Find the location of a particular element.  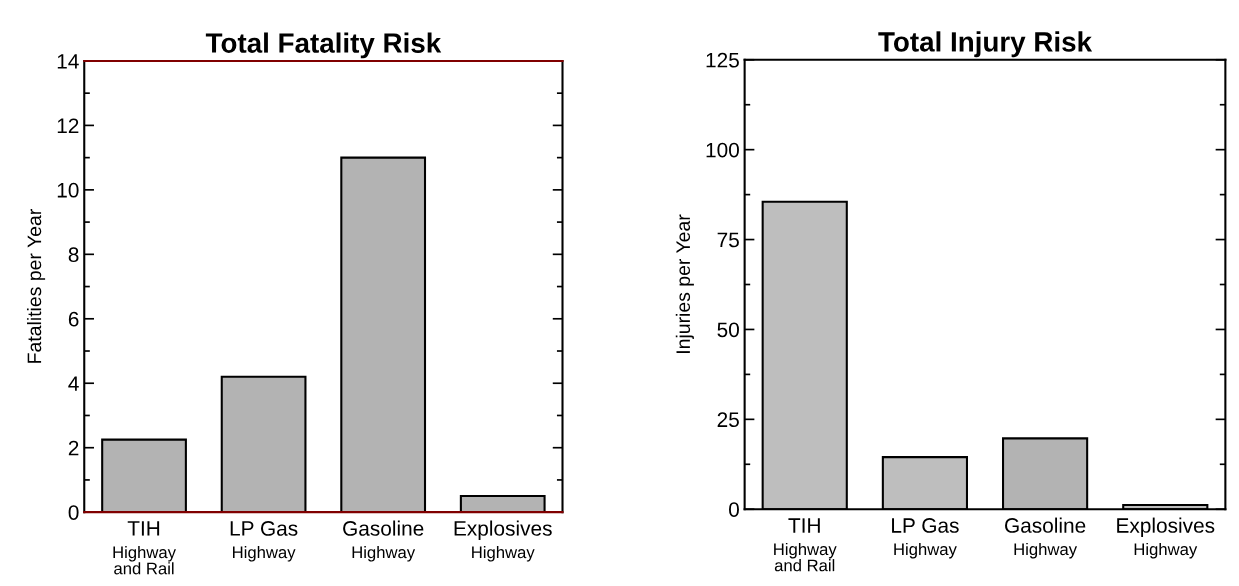

y-axis-title: Fatalities per Year is located at coordinates (36, 286).